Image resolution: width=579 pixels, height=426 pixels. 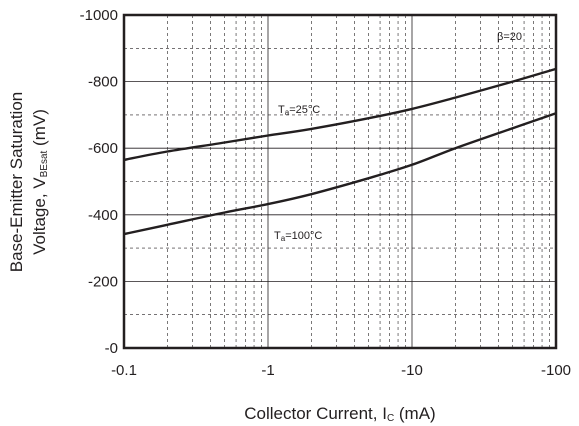 What do you see at coordinates (16, 182) in the screenshot?
I see `y-axis-title: Base-Emitter Saturation` at bounding box center [16, 182].